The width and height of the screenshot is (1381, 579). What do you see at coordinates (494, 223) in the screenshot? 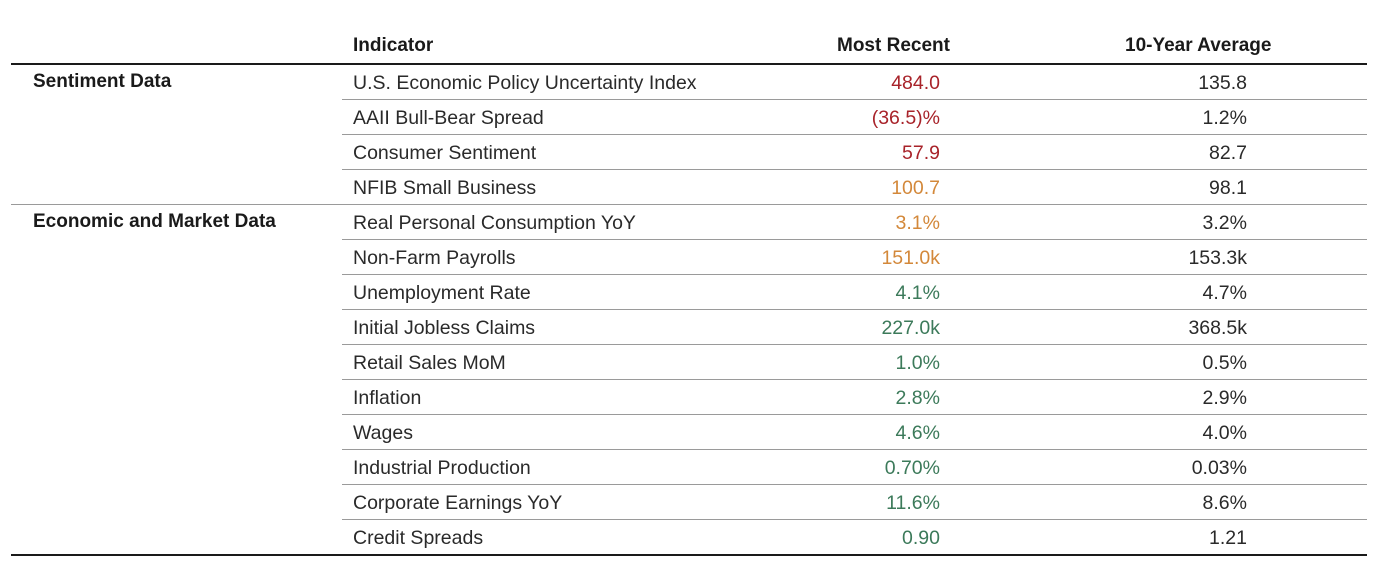
I see `indicator-name: Real Personal Consumption YoY` at bounding box center [494, 223].